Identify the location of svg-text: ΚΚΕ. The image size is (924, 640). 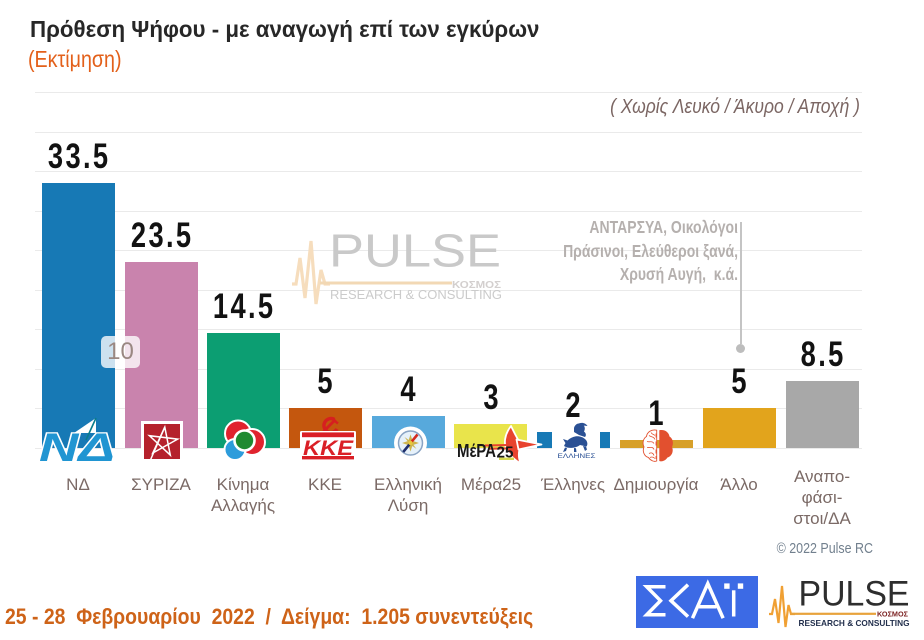
(328, 448).